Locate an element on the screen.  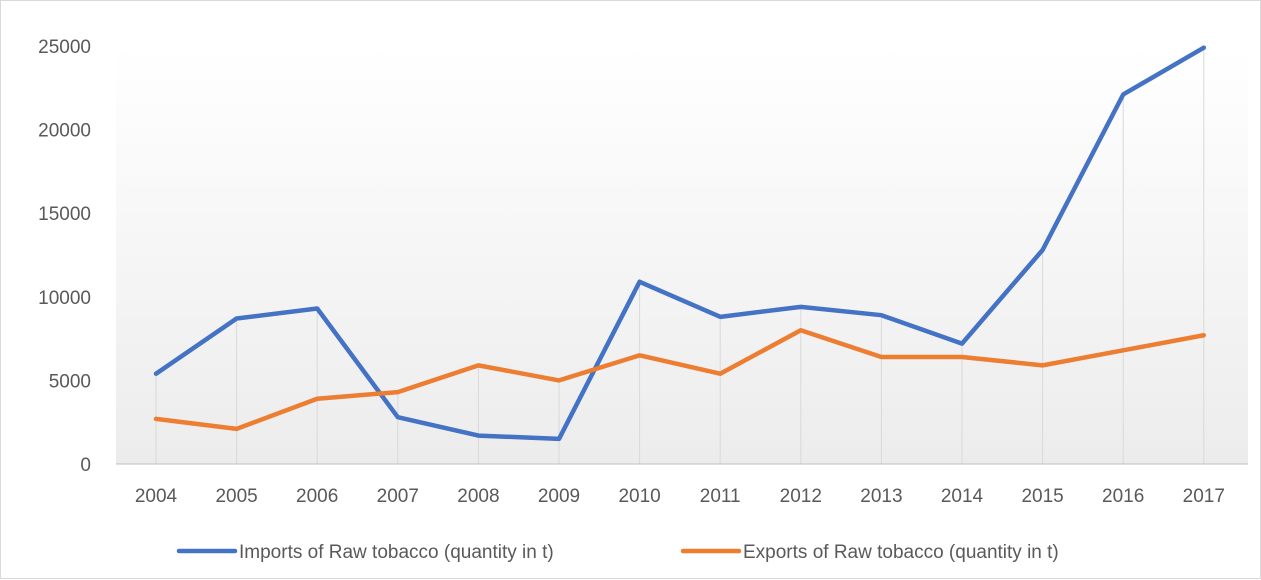
x-tick-label: 2017 is located at coordinates (1204, 496).